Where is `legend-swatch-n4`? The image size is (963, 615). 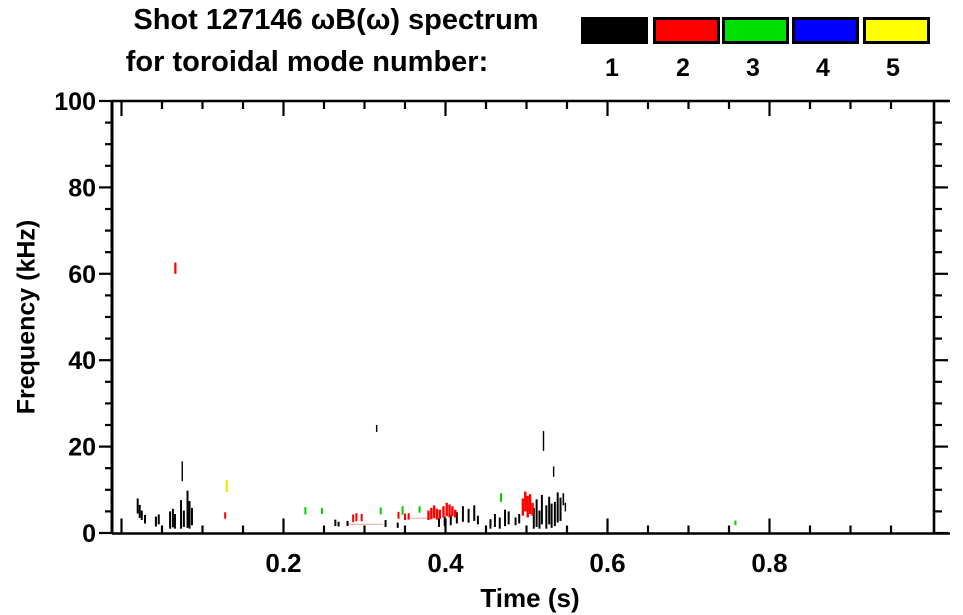 legend-swatch-n4 is located at coordinates (825, 30).